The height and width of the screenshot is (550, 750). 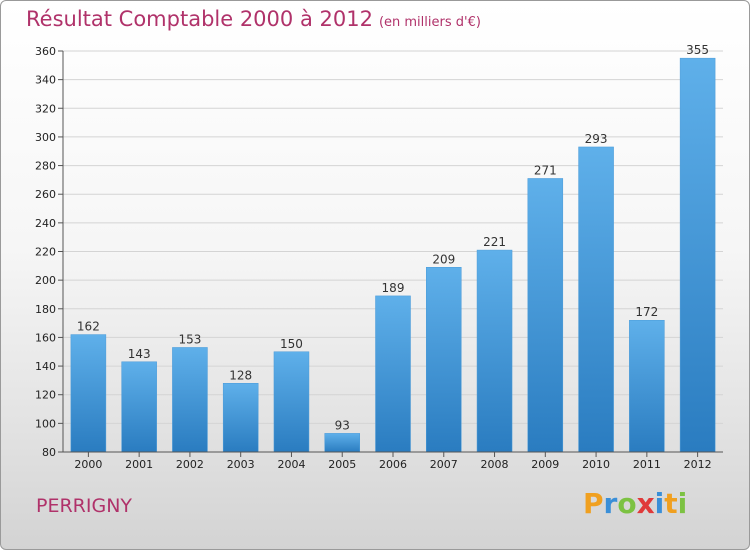 I want to click on data-label-2002: 153, so click(x=189, y=339).